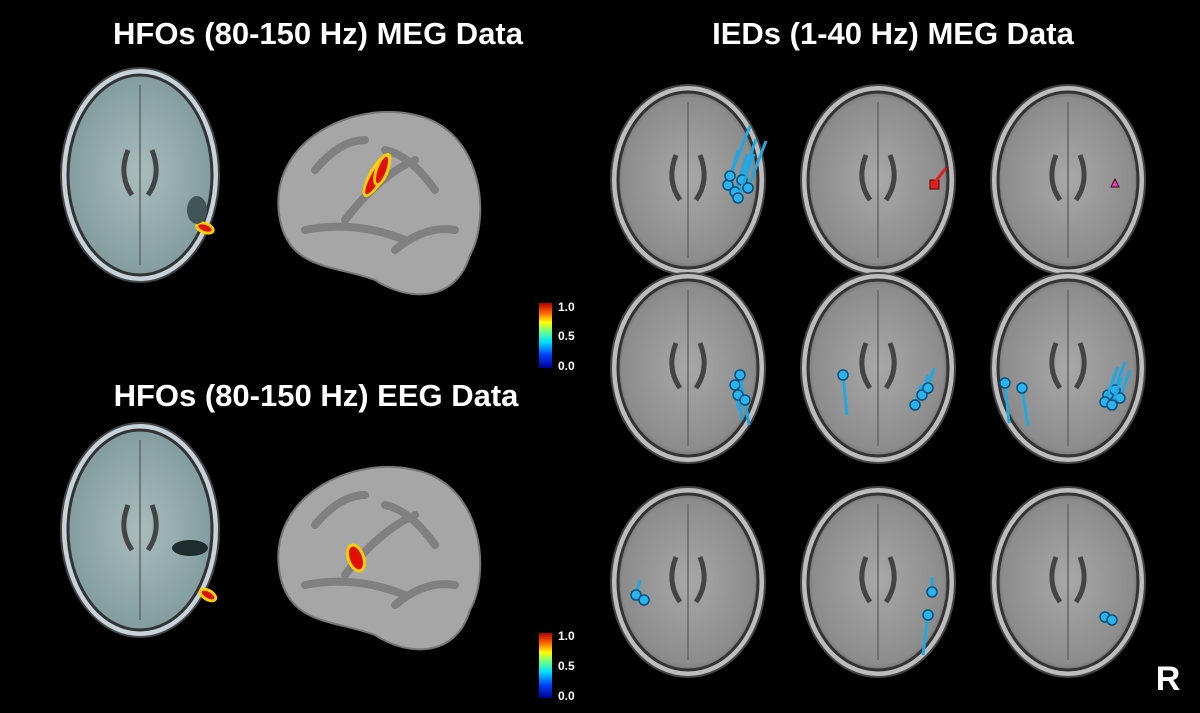 This screenshot has height=713, width=1200. I want to click on panel-title: HFOs (80-150 Hz) MEG Data, so click(318, 33).